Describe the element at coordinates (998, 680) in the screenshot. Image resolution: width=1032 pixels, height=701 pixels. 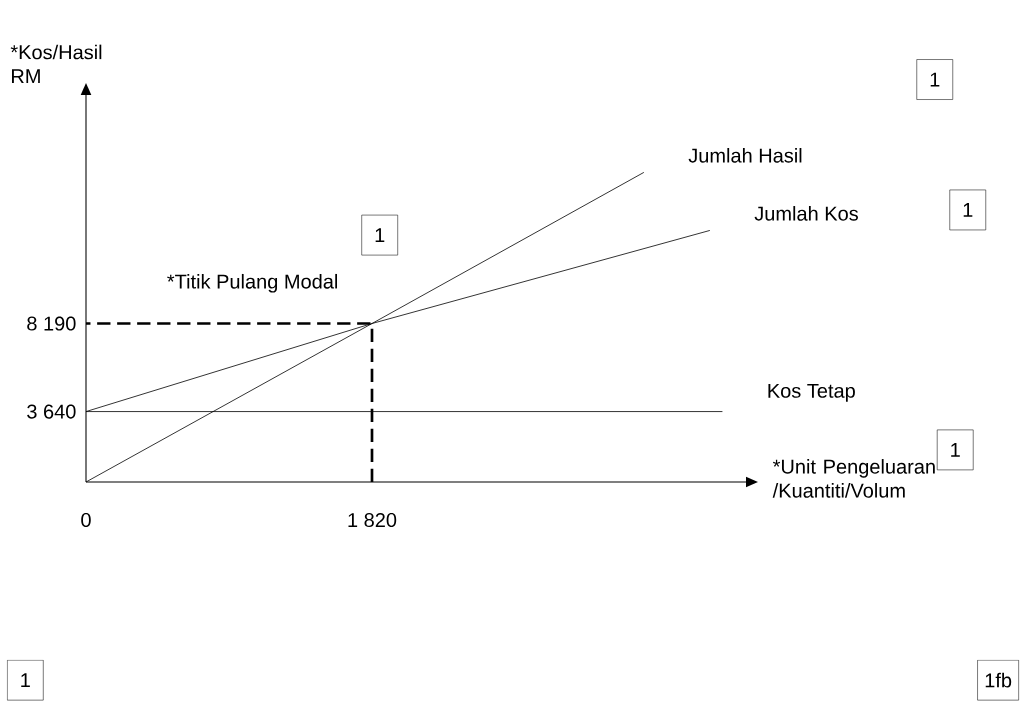
I see `text: 1fb` at that location.